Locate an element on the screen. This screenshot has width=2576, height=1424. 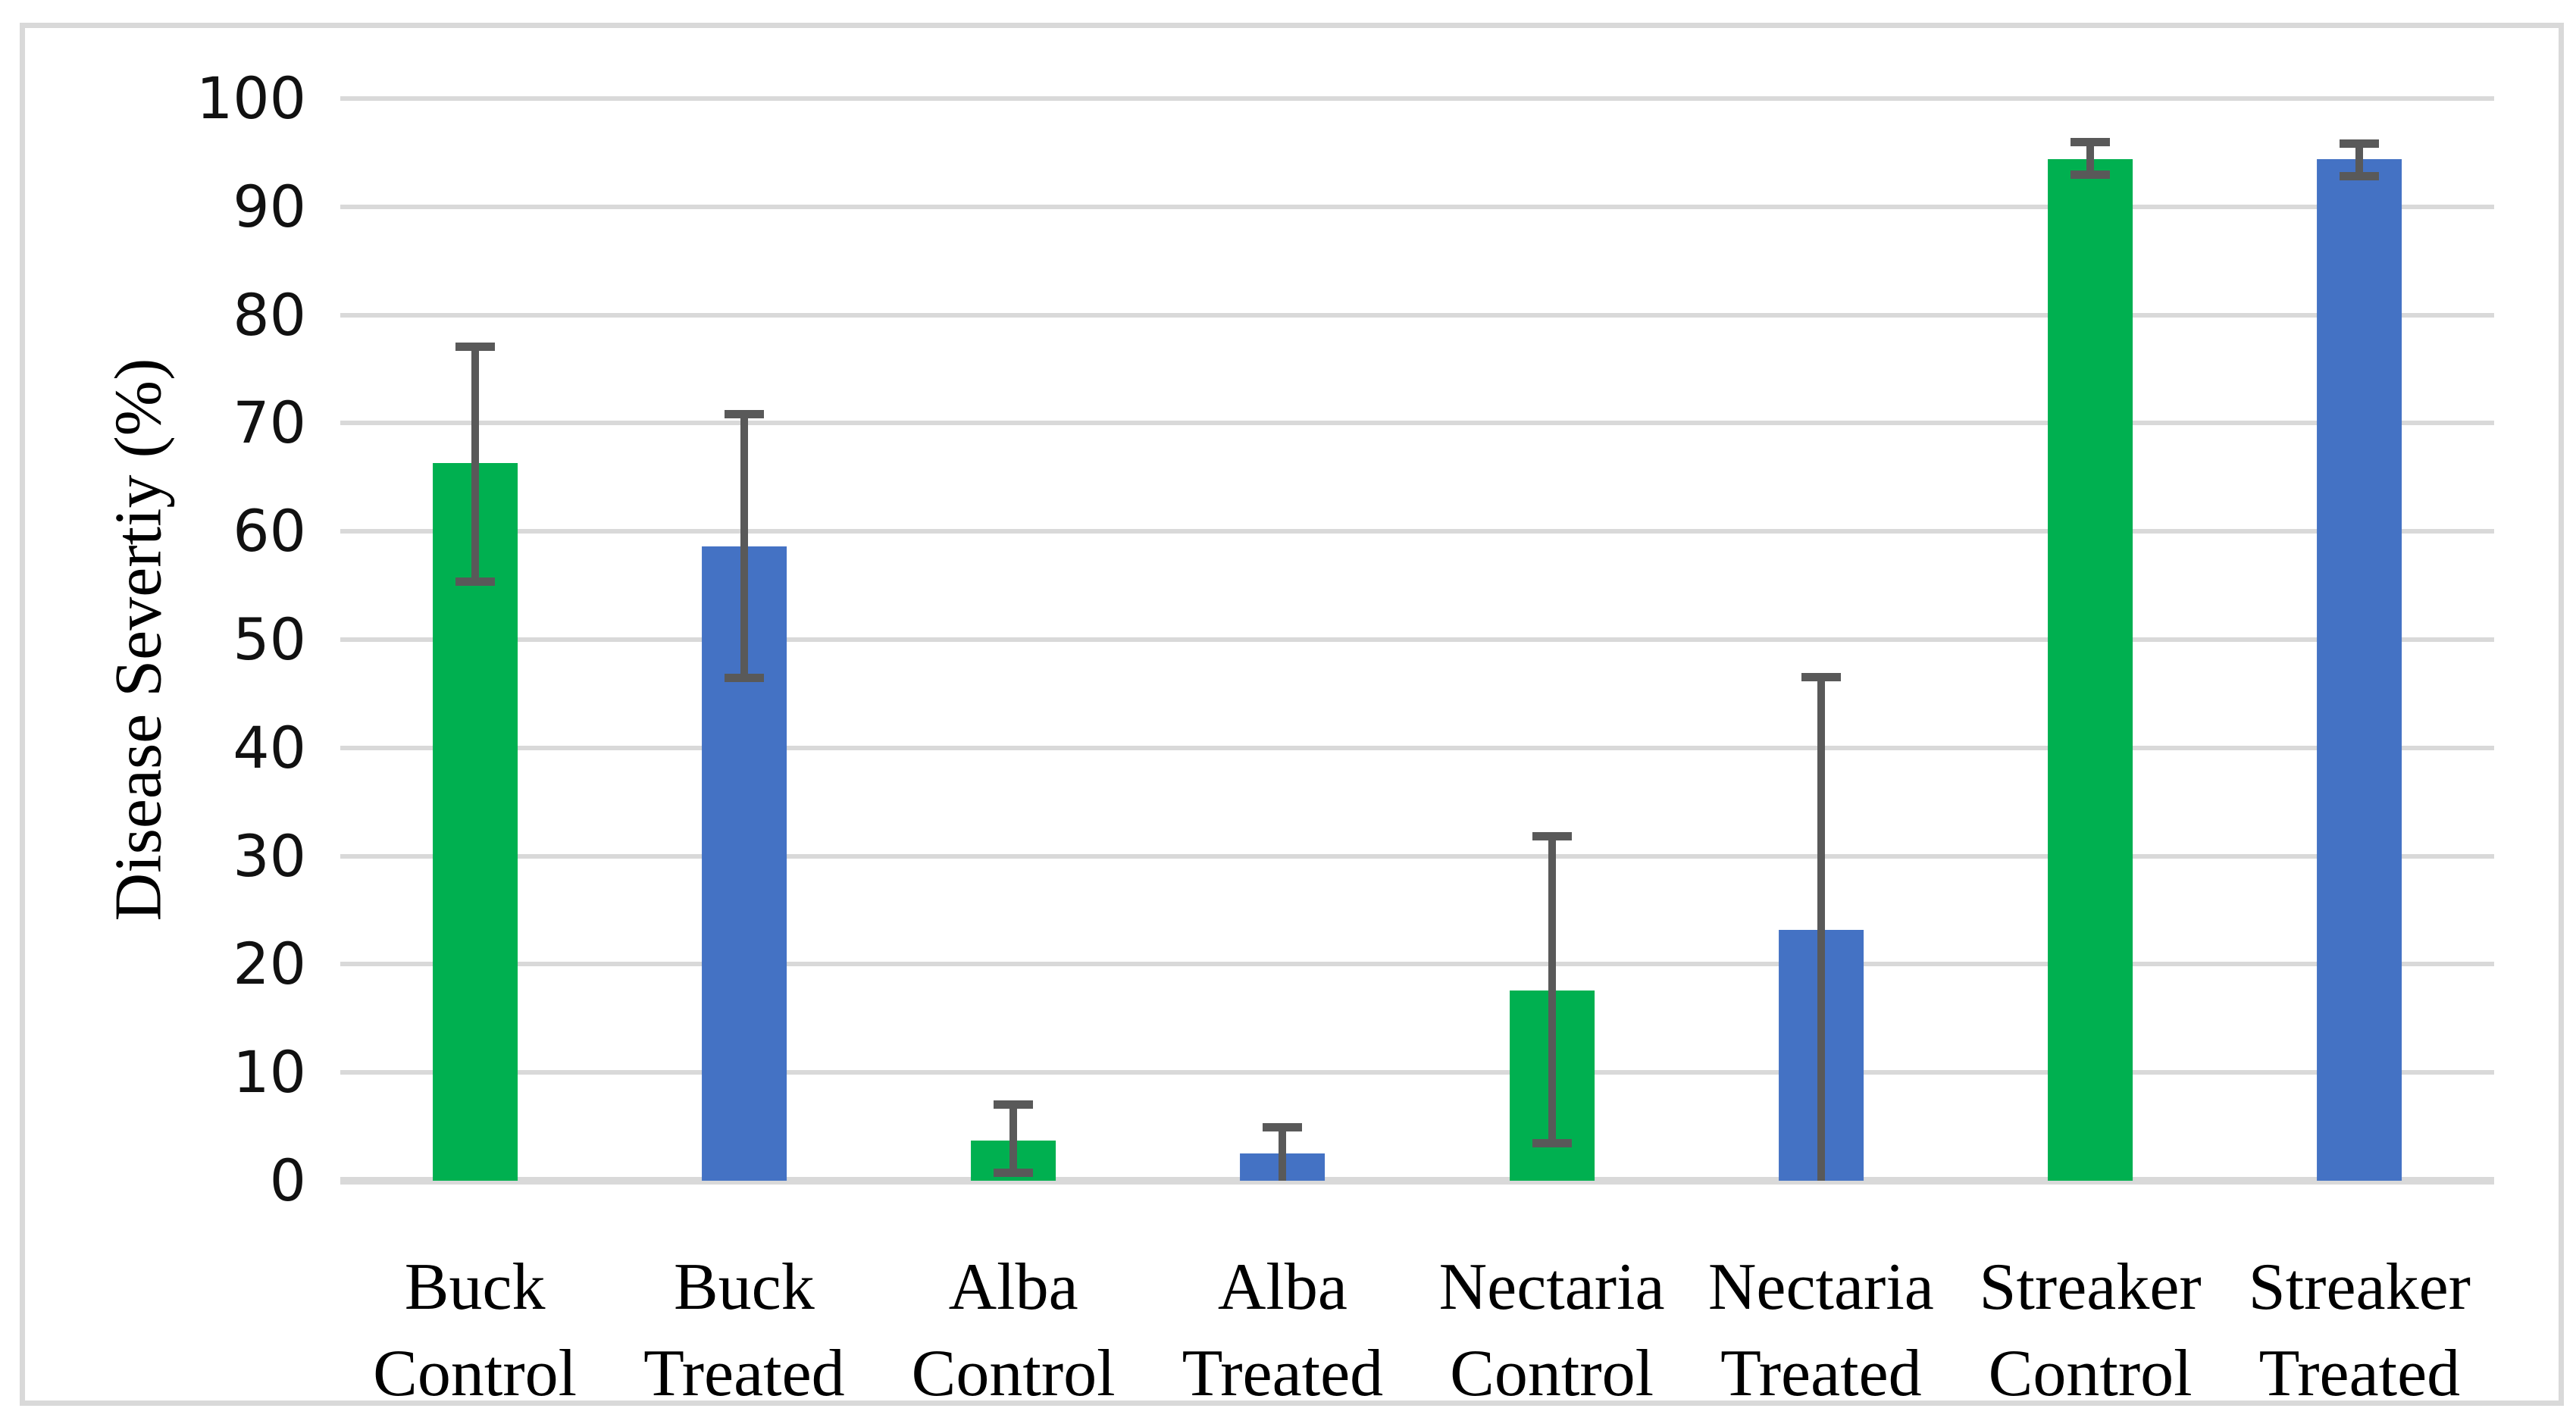
error-cap-bottom-buck-treated is located at coordinates (744, 678).